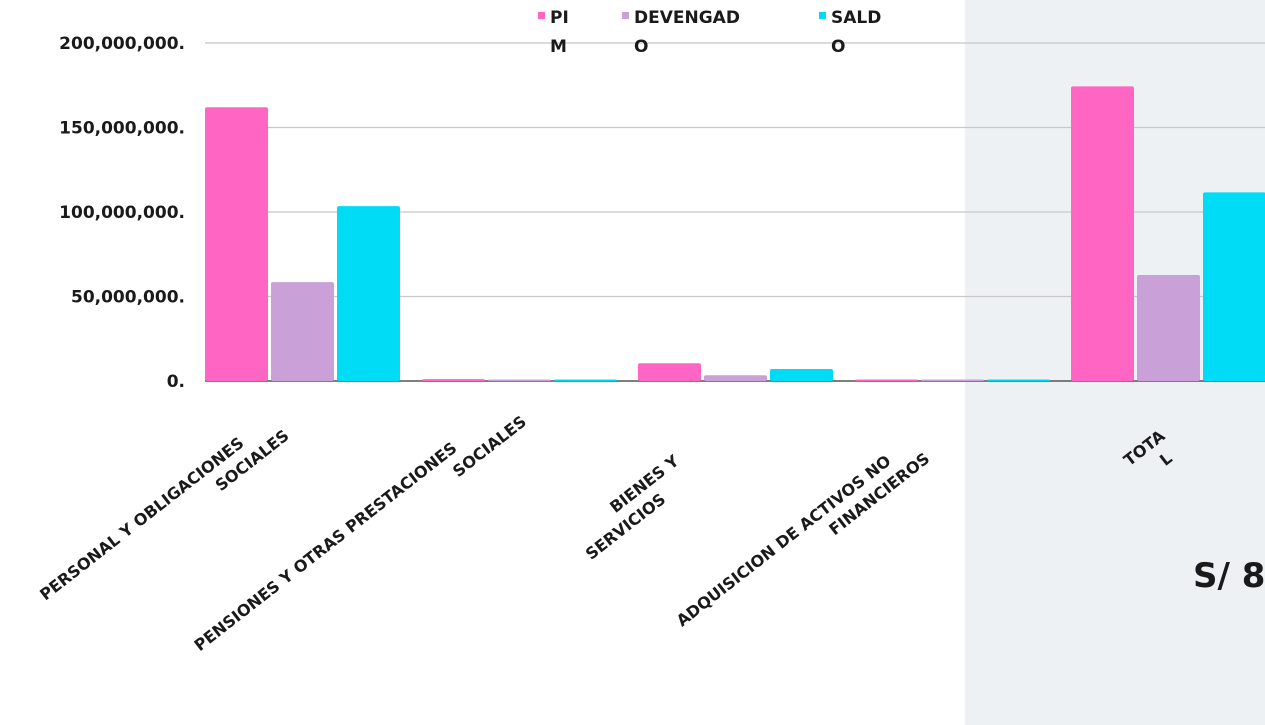 This screenshot has height=725, width=1265. I want to click on legend-label: SALD, so click(856, 18).